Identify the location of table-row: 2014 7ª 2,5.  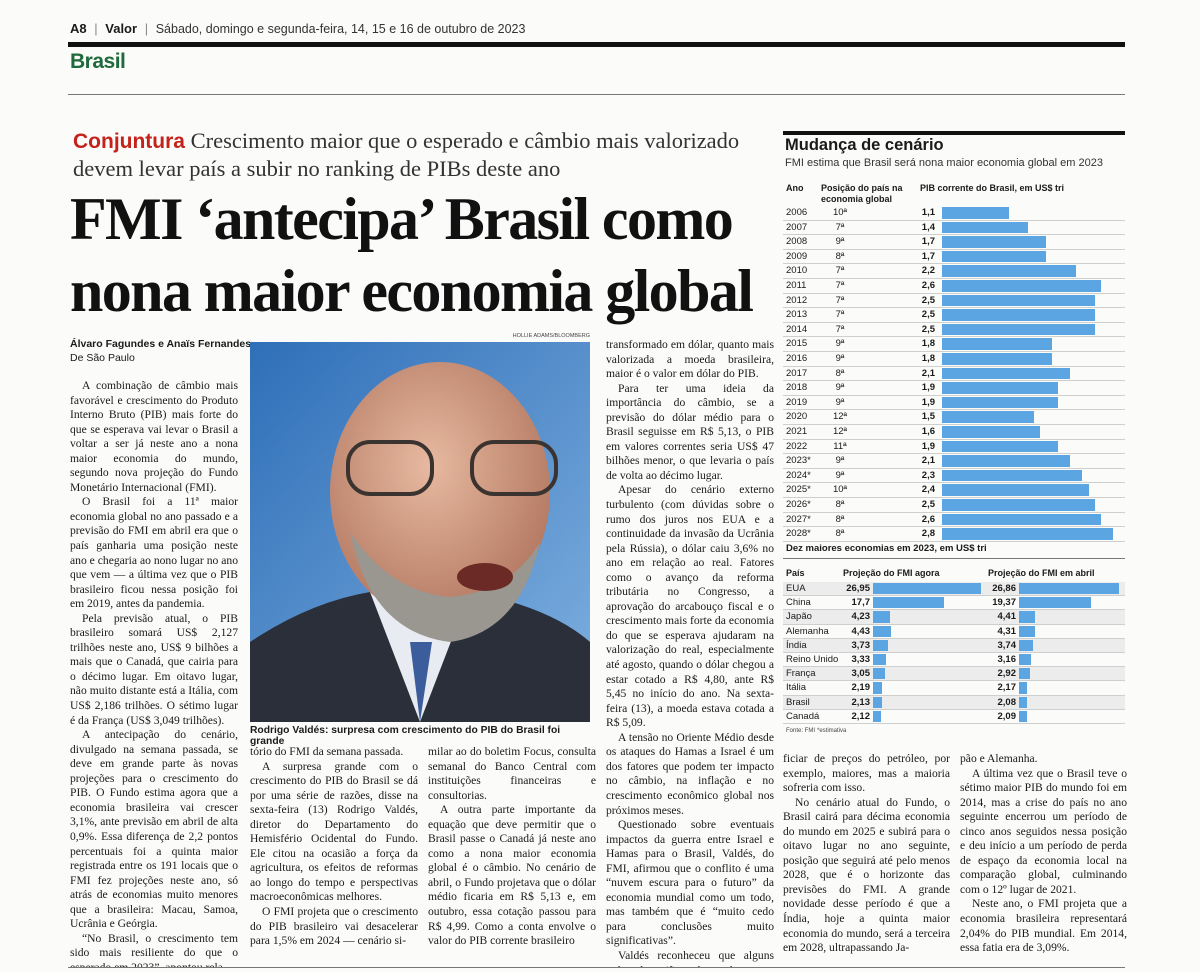
(954, 330).